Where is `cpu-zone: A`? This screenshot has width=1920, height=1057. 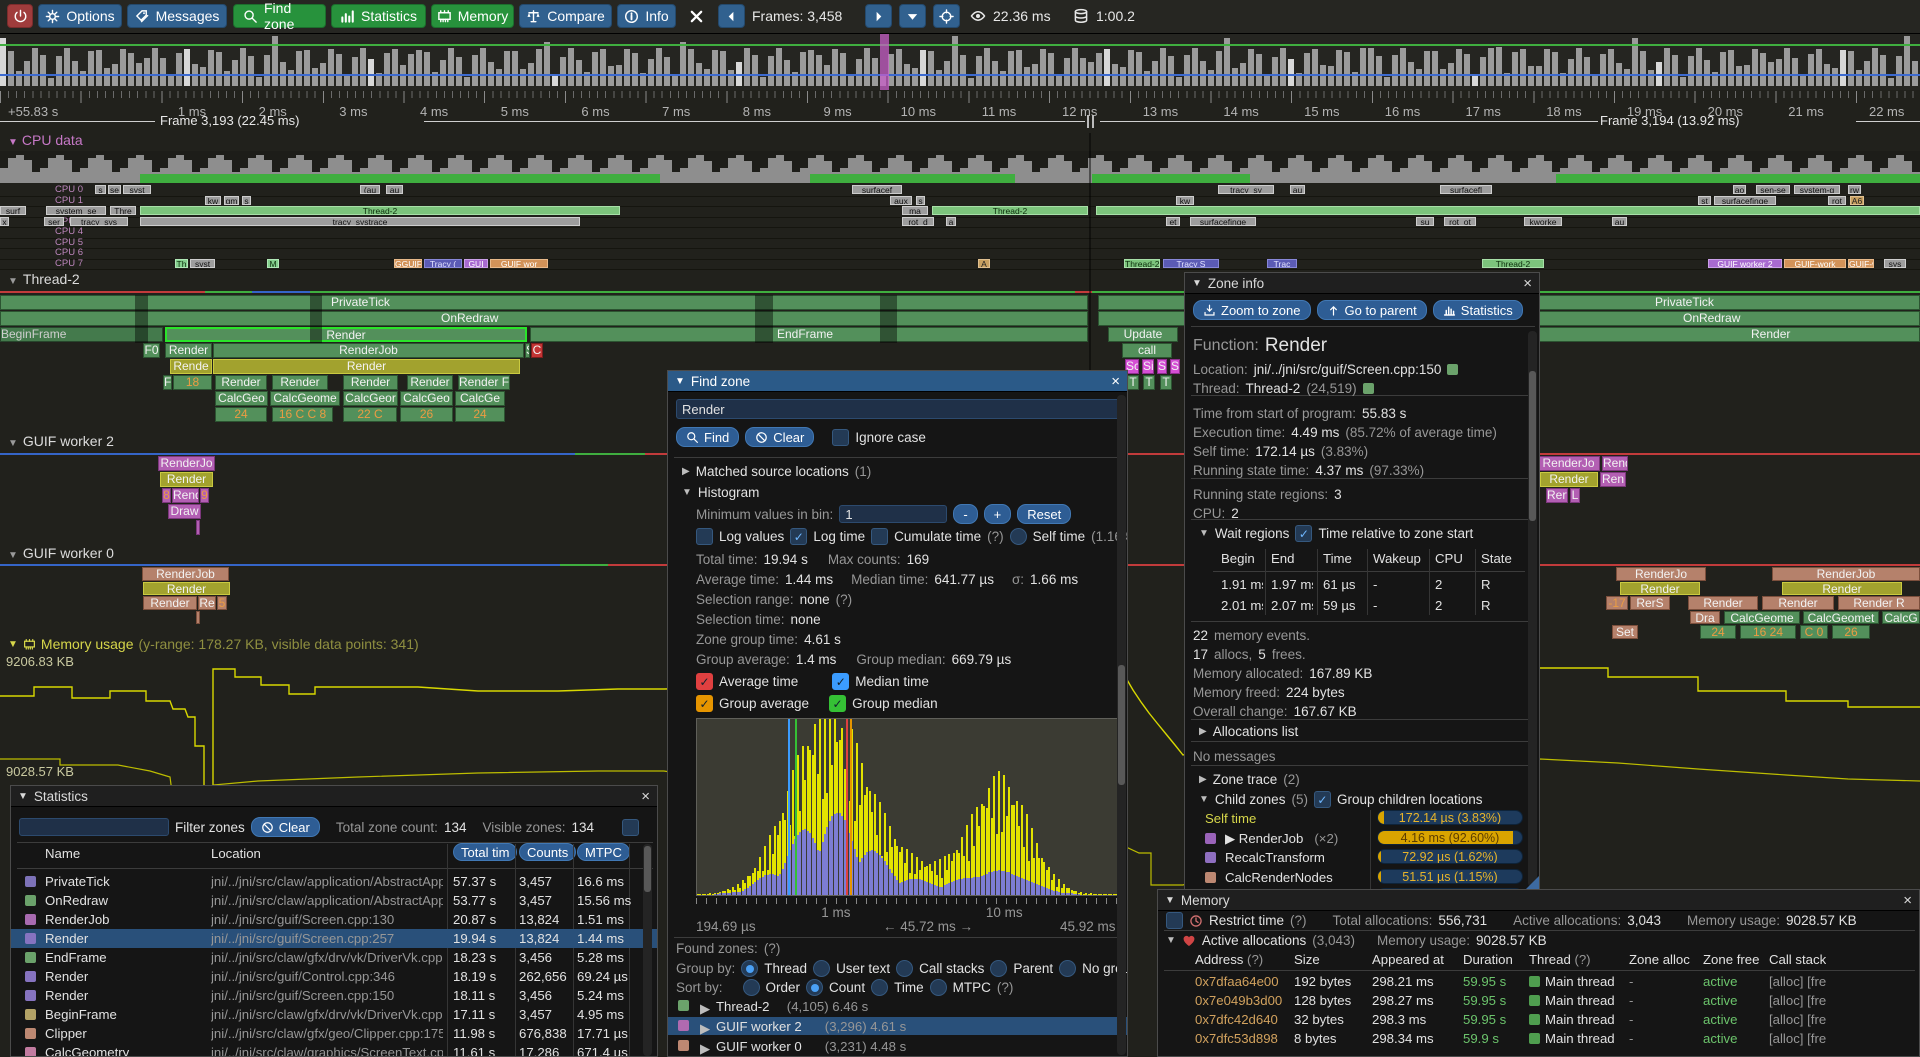 cpu-zone: A is located at coordinates (984, 263).